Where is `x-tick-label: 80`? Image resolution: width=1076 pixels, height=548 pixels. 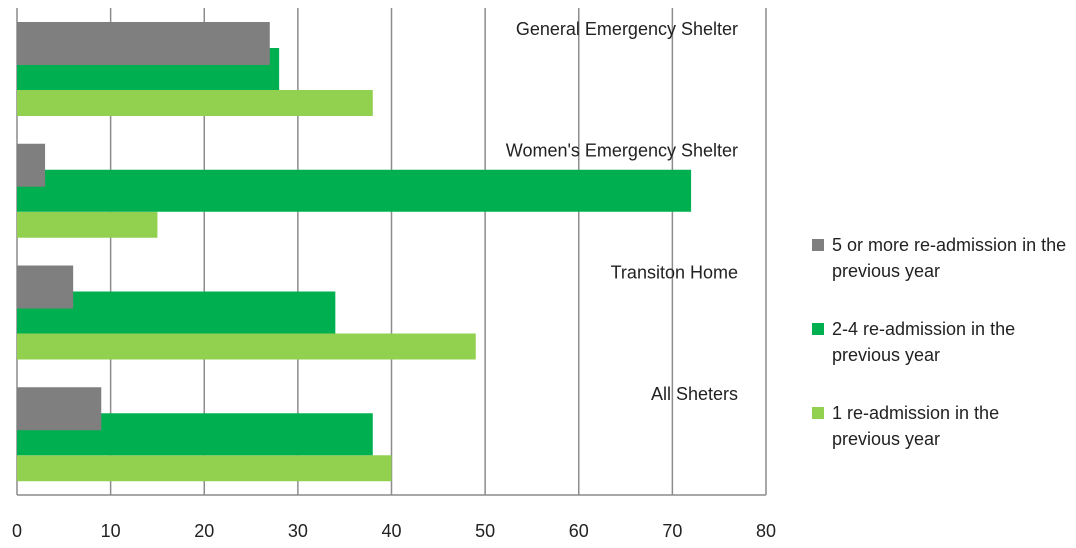 x-tick-label: 80 is located at coordinates (766, 531).